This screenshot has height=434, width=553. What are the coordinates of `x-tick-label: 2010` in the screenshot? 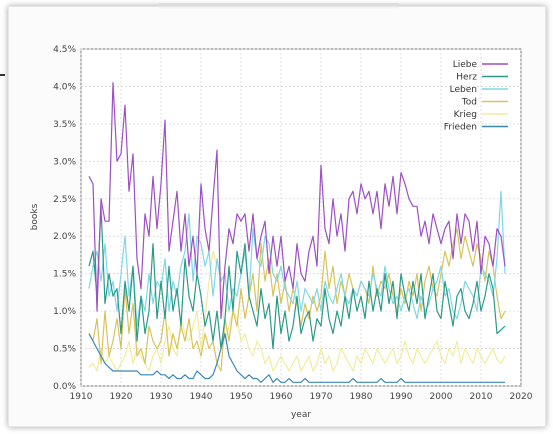 It's located at (481, 397).